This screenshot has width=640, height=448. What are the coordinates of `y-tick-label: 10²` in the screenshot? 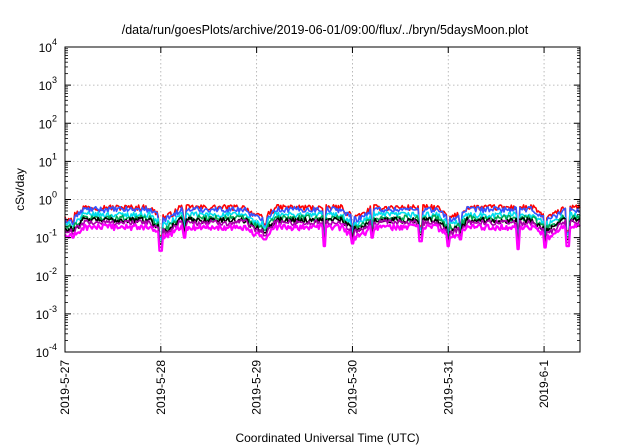 It's located at (48, 122).